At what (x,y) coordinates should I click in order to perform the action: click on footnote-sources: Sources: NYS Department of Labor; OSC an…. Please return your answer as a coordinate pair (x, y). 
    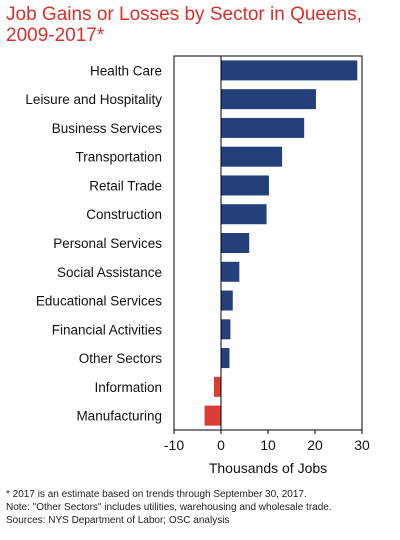
    Looking at the image, I should click on (118, 520).